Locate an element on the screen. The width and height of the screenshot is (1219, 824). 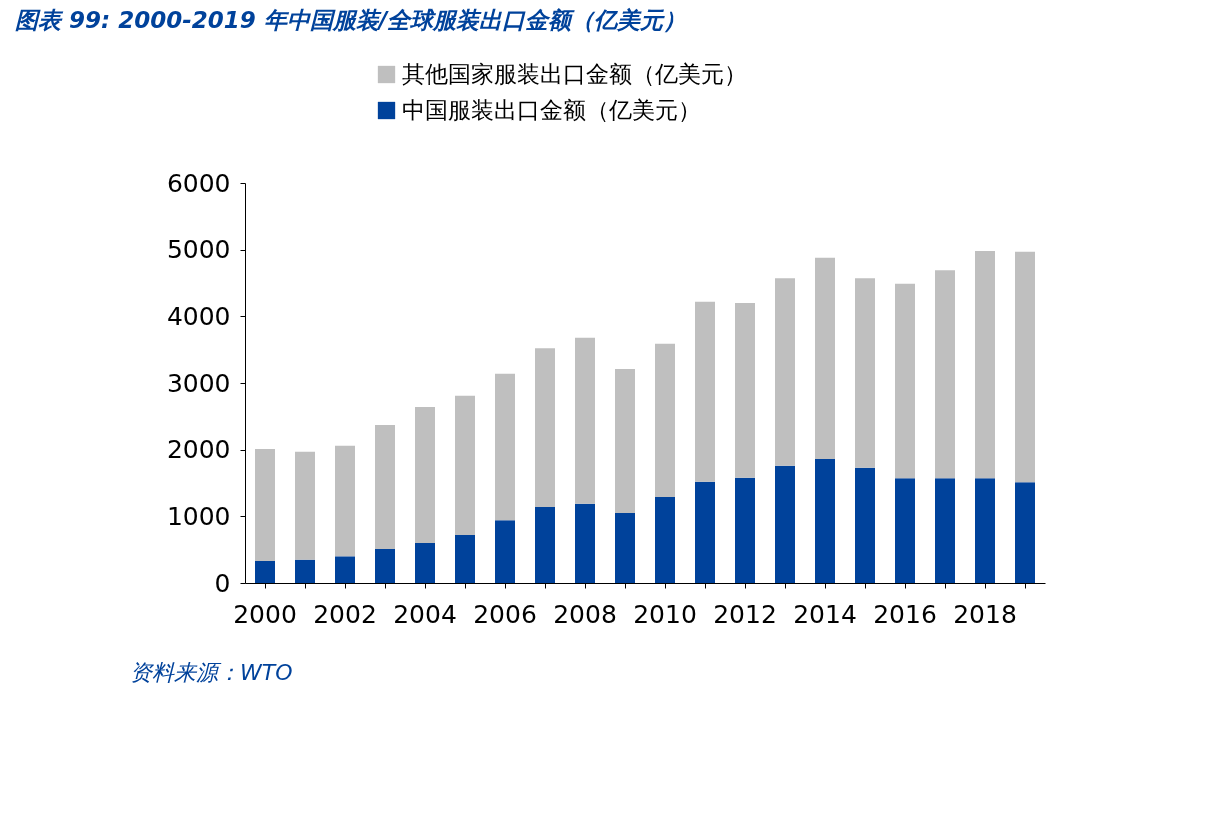
x-tick-label: 2010 is located at coordinates (665, 614).